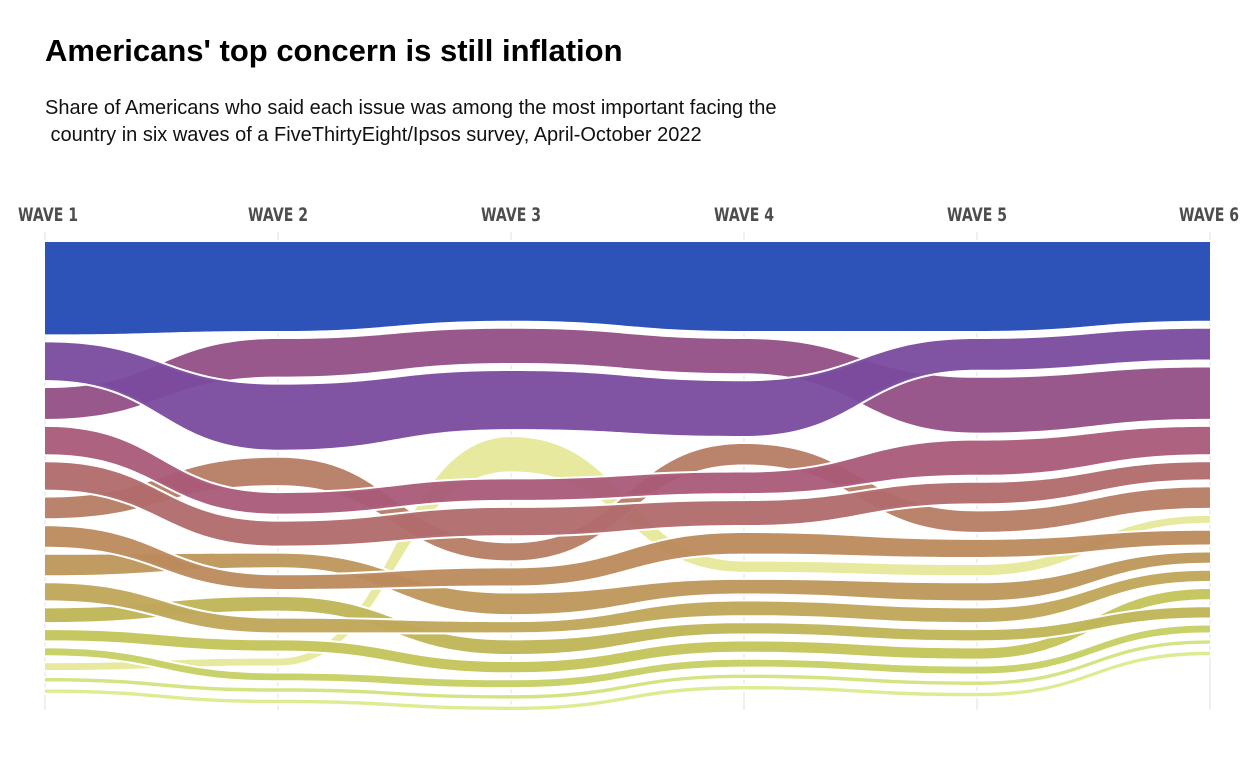  What do you see at coordinates (511, 215) in the screenshot?
I see `wave-label-3: WAVE 3` at bounding box center [511, 215].